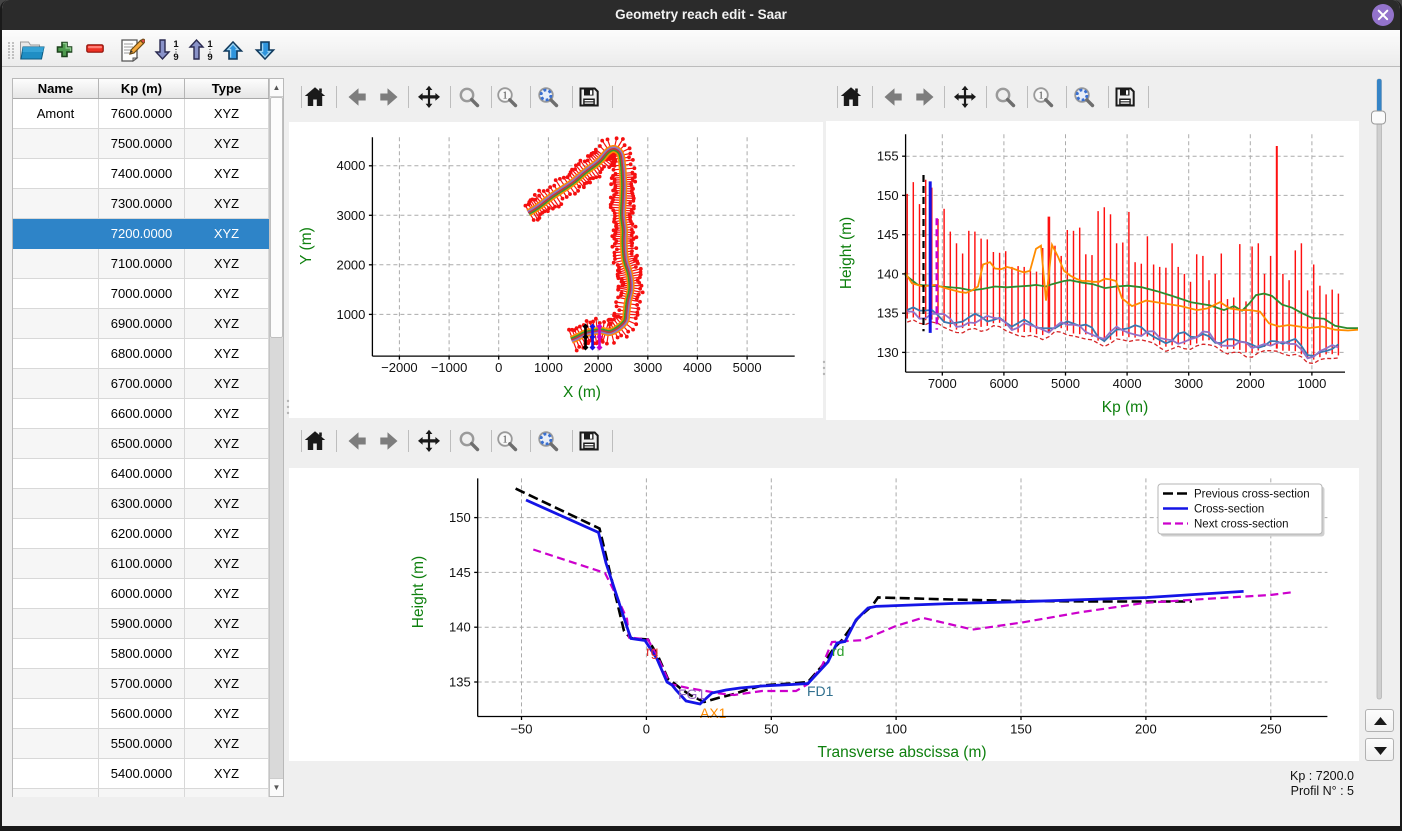 Image resolution: width=1402 pixels, height=831 pixels. I want to click on svg-text: 155, so click(888, 156).